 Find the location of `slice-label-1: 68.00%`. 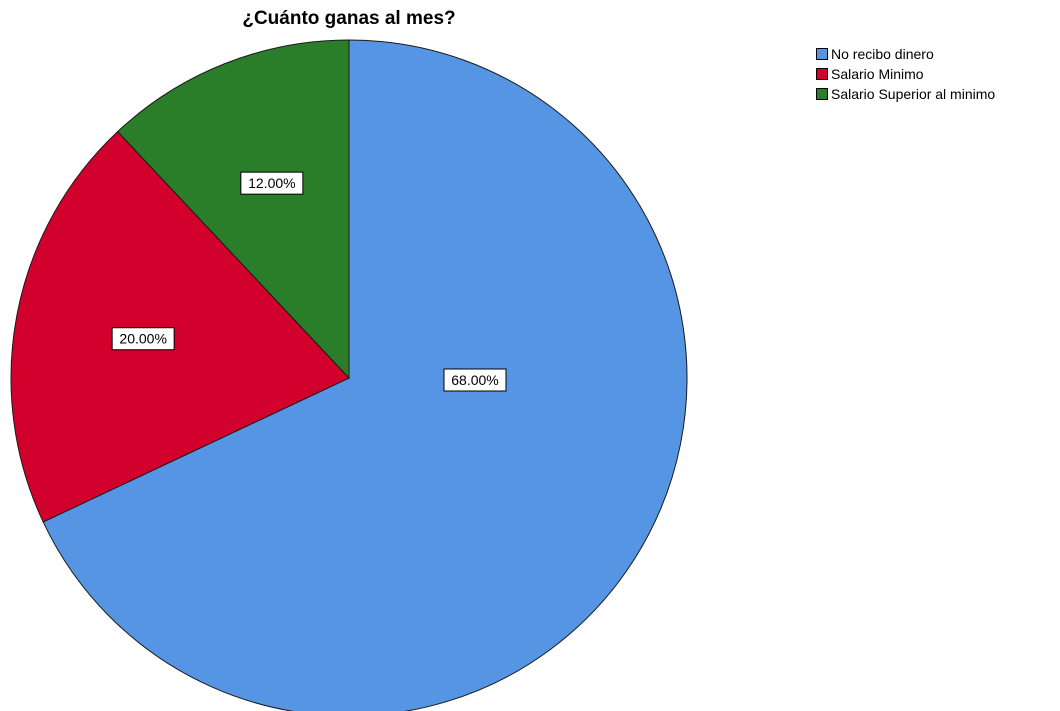

slice-label-1: 68.00% is located at coordinates (475, 380).